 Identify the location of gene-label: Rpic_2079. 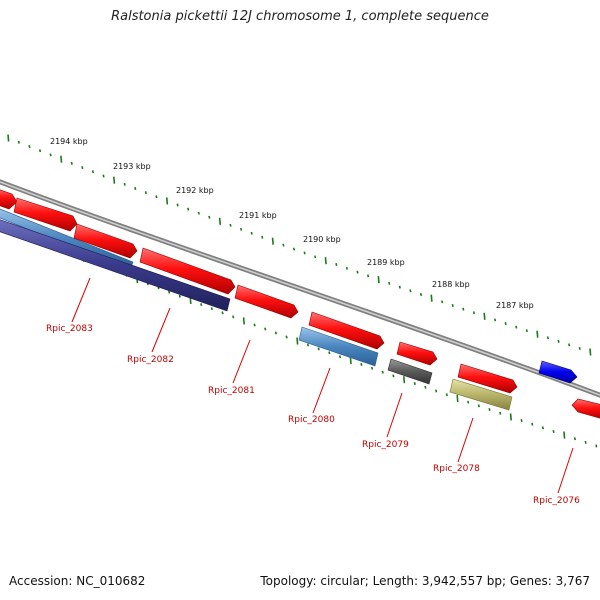
(385, 445).